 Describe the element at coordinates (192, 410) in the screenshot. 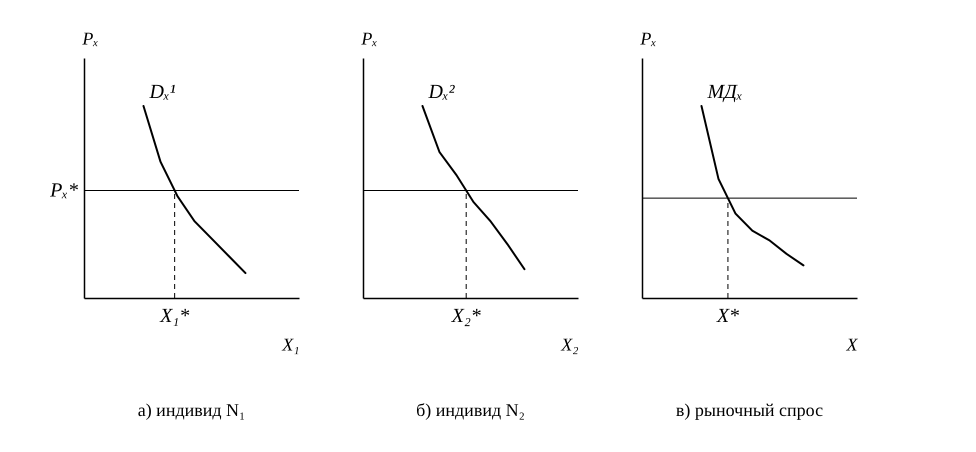

I see `text: а) индивид N₁` at that location.